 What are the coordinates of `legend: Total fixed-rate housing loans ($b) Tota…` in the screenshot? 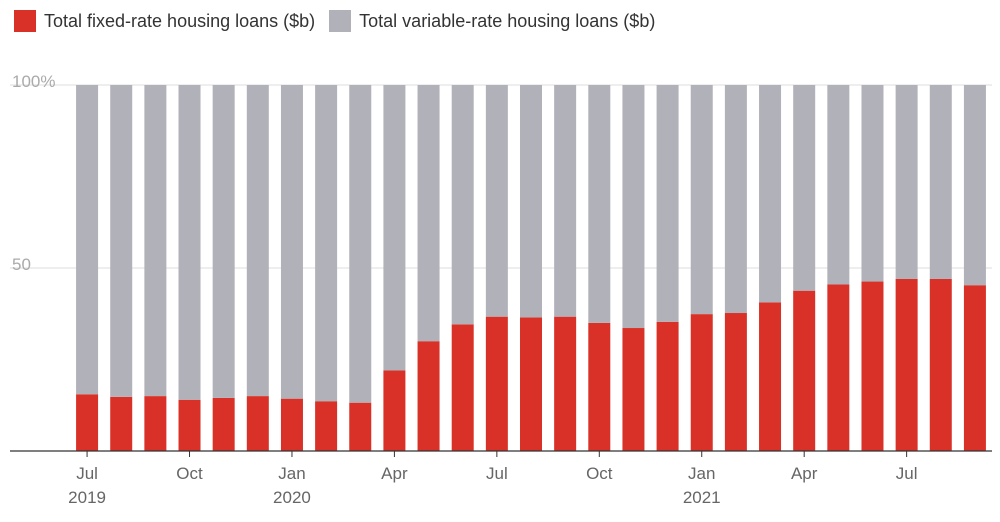 It's located at (334, 21).